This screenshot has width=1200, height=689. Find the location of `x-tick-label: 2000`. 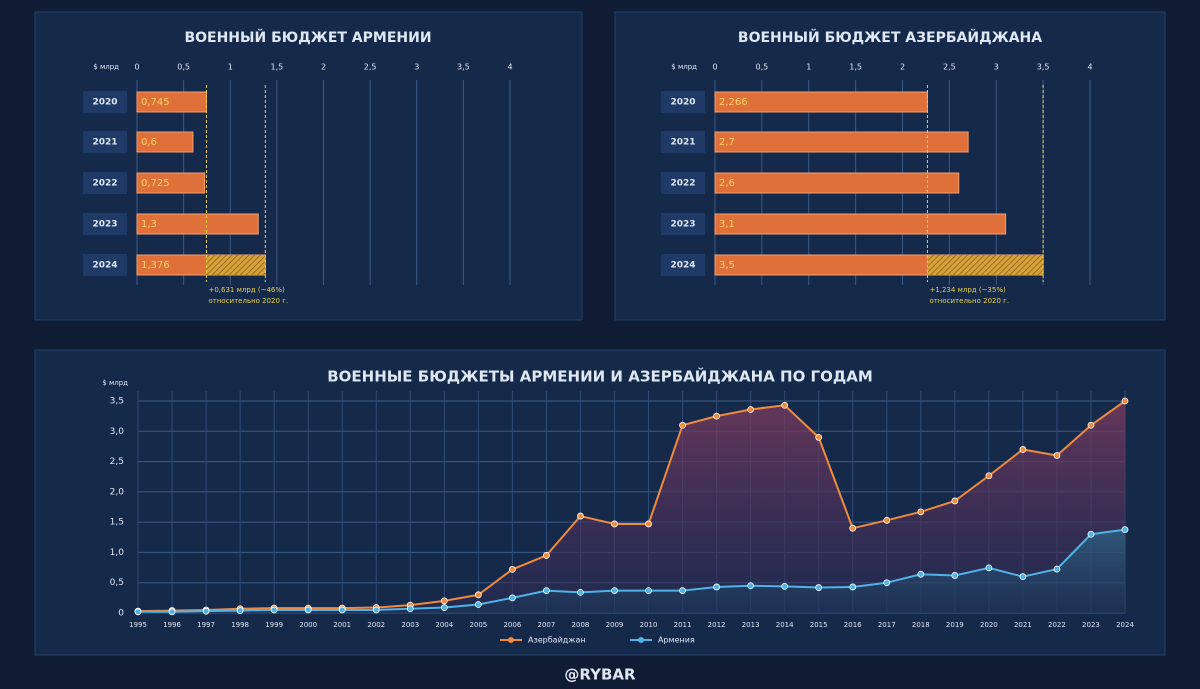

x-tick-label: 2000 is located at coordinates (308, 625).